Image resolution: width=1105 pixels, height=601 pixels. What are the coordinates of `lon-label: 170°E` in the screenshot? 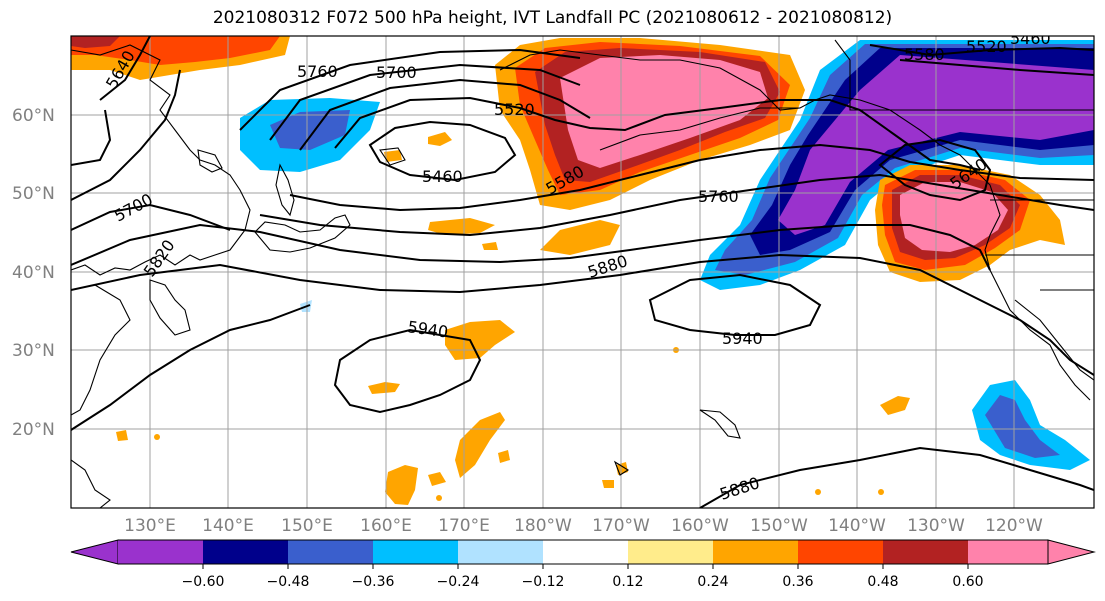 It's located at (464, 526).